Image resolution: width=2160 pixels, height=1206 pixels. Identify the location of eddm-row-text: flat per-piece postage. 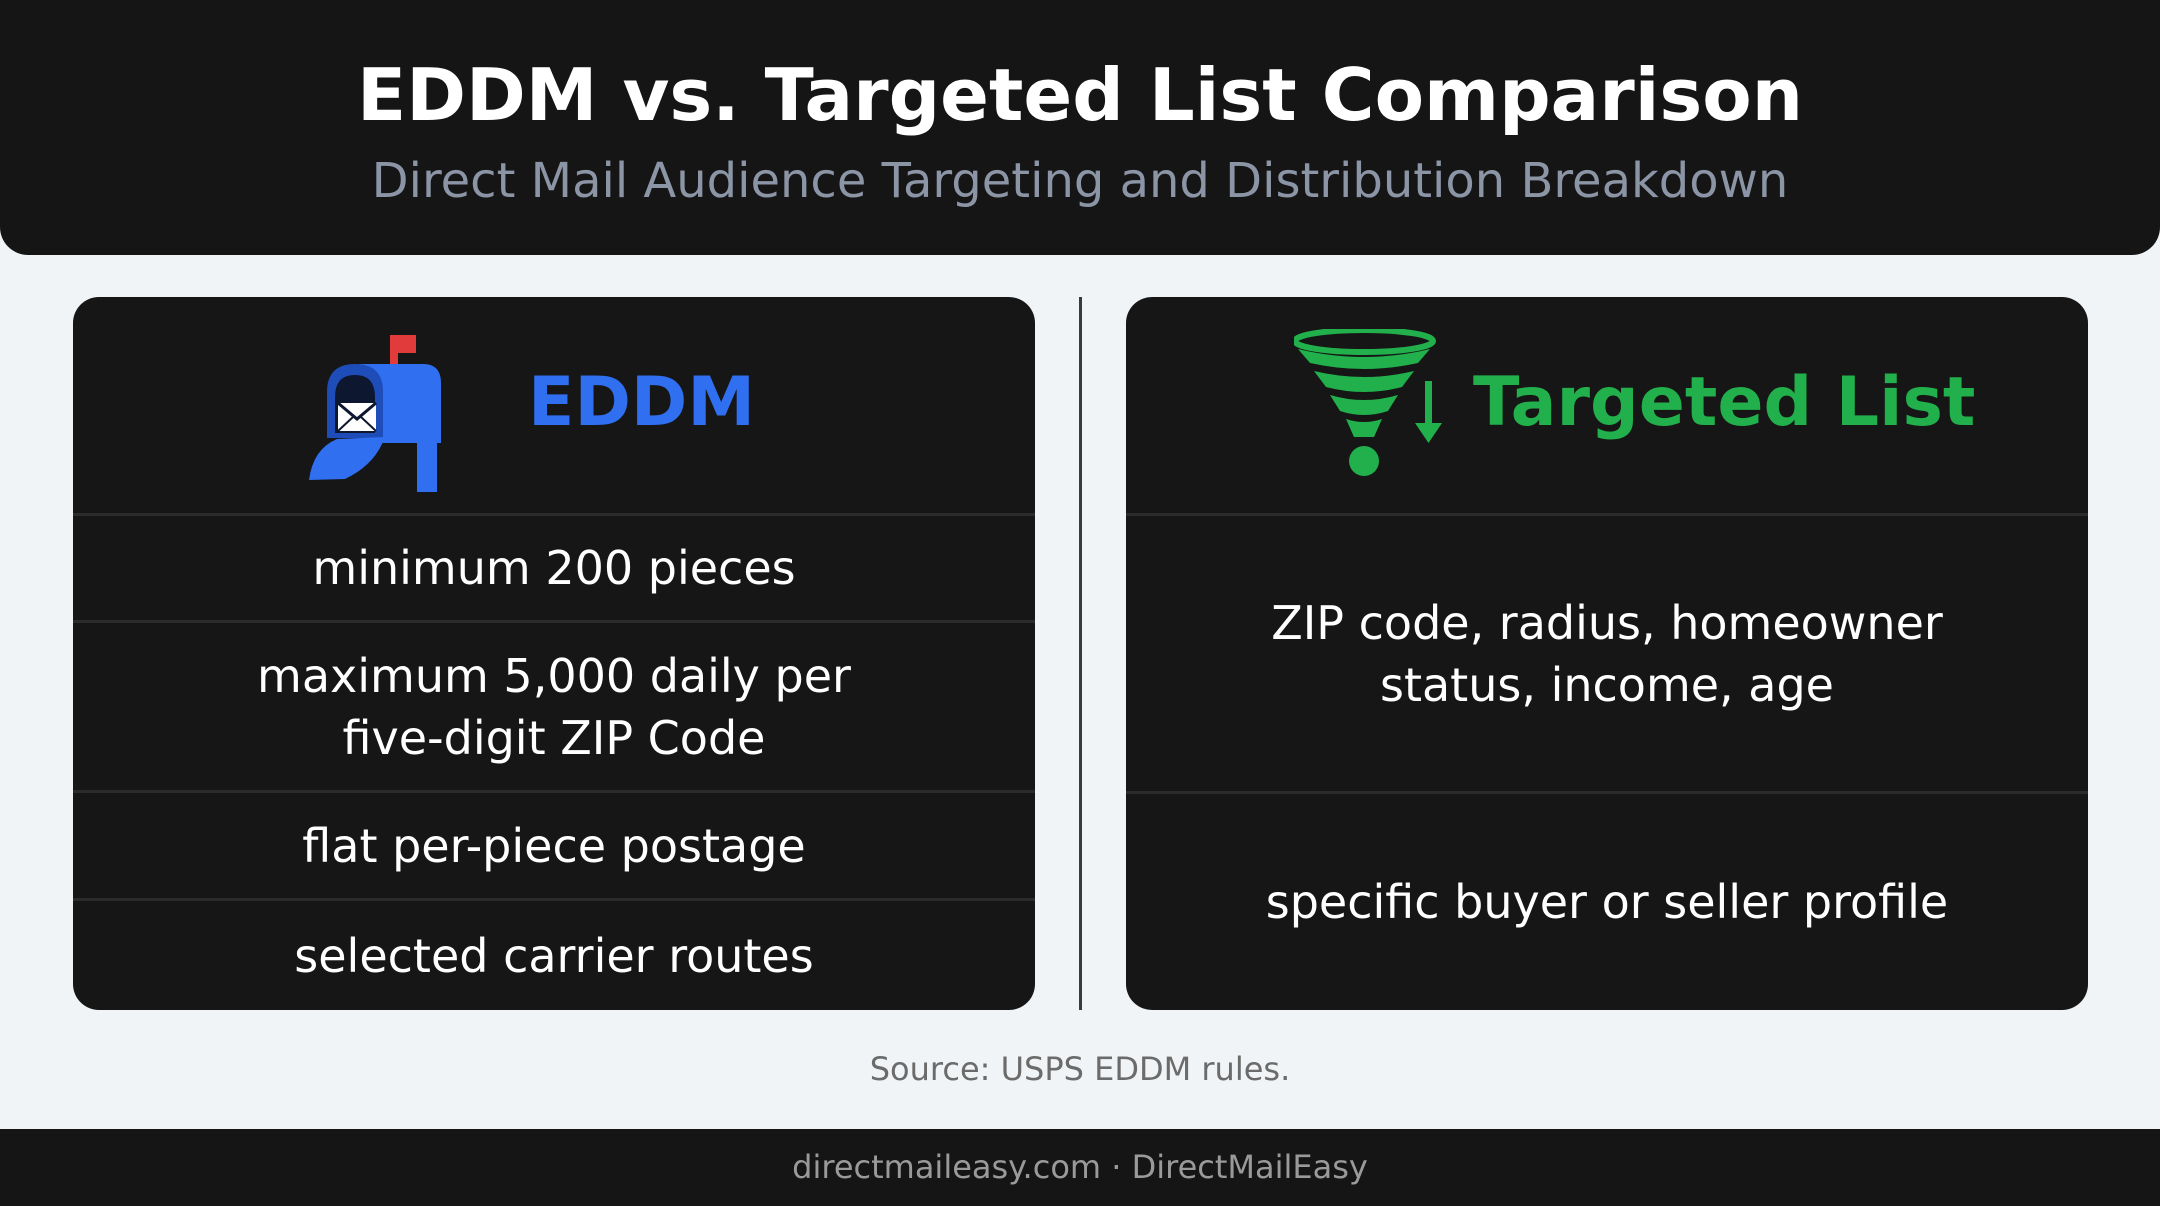
(554, 845).